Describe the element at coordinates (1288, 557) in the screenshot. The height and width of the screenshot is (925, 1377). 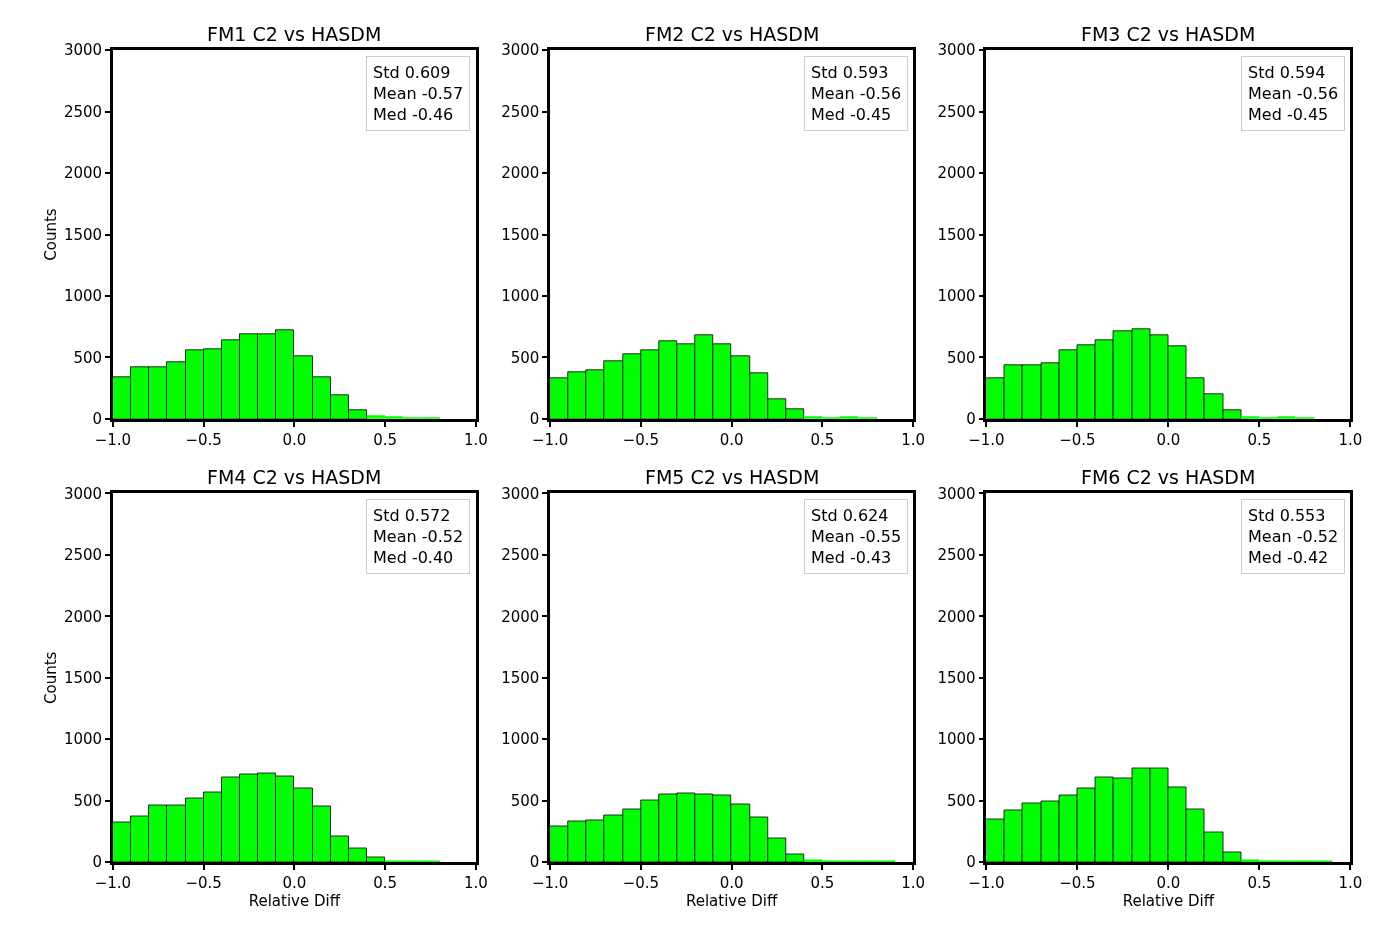
I see `annotation: Med -0.42` at that location.